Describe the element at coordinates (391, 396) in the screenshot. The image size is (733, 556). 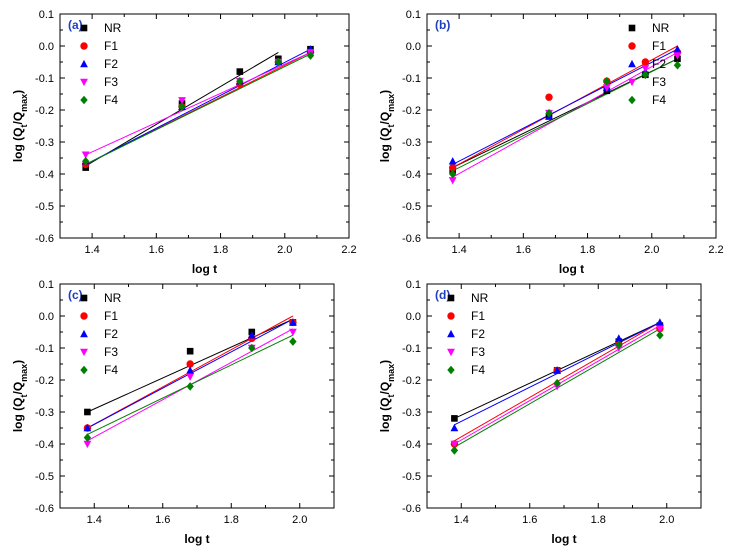
I see `y-axis-title-subscript: t` at that location.